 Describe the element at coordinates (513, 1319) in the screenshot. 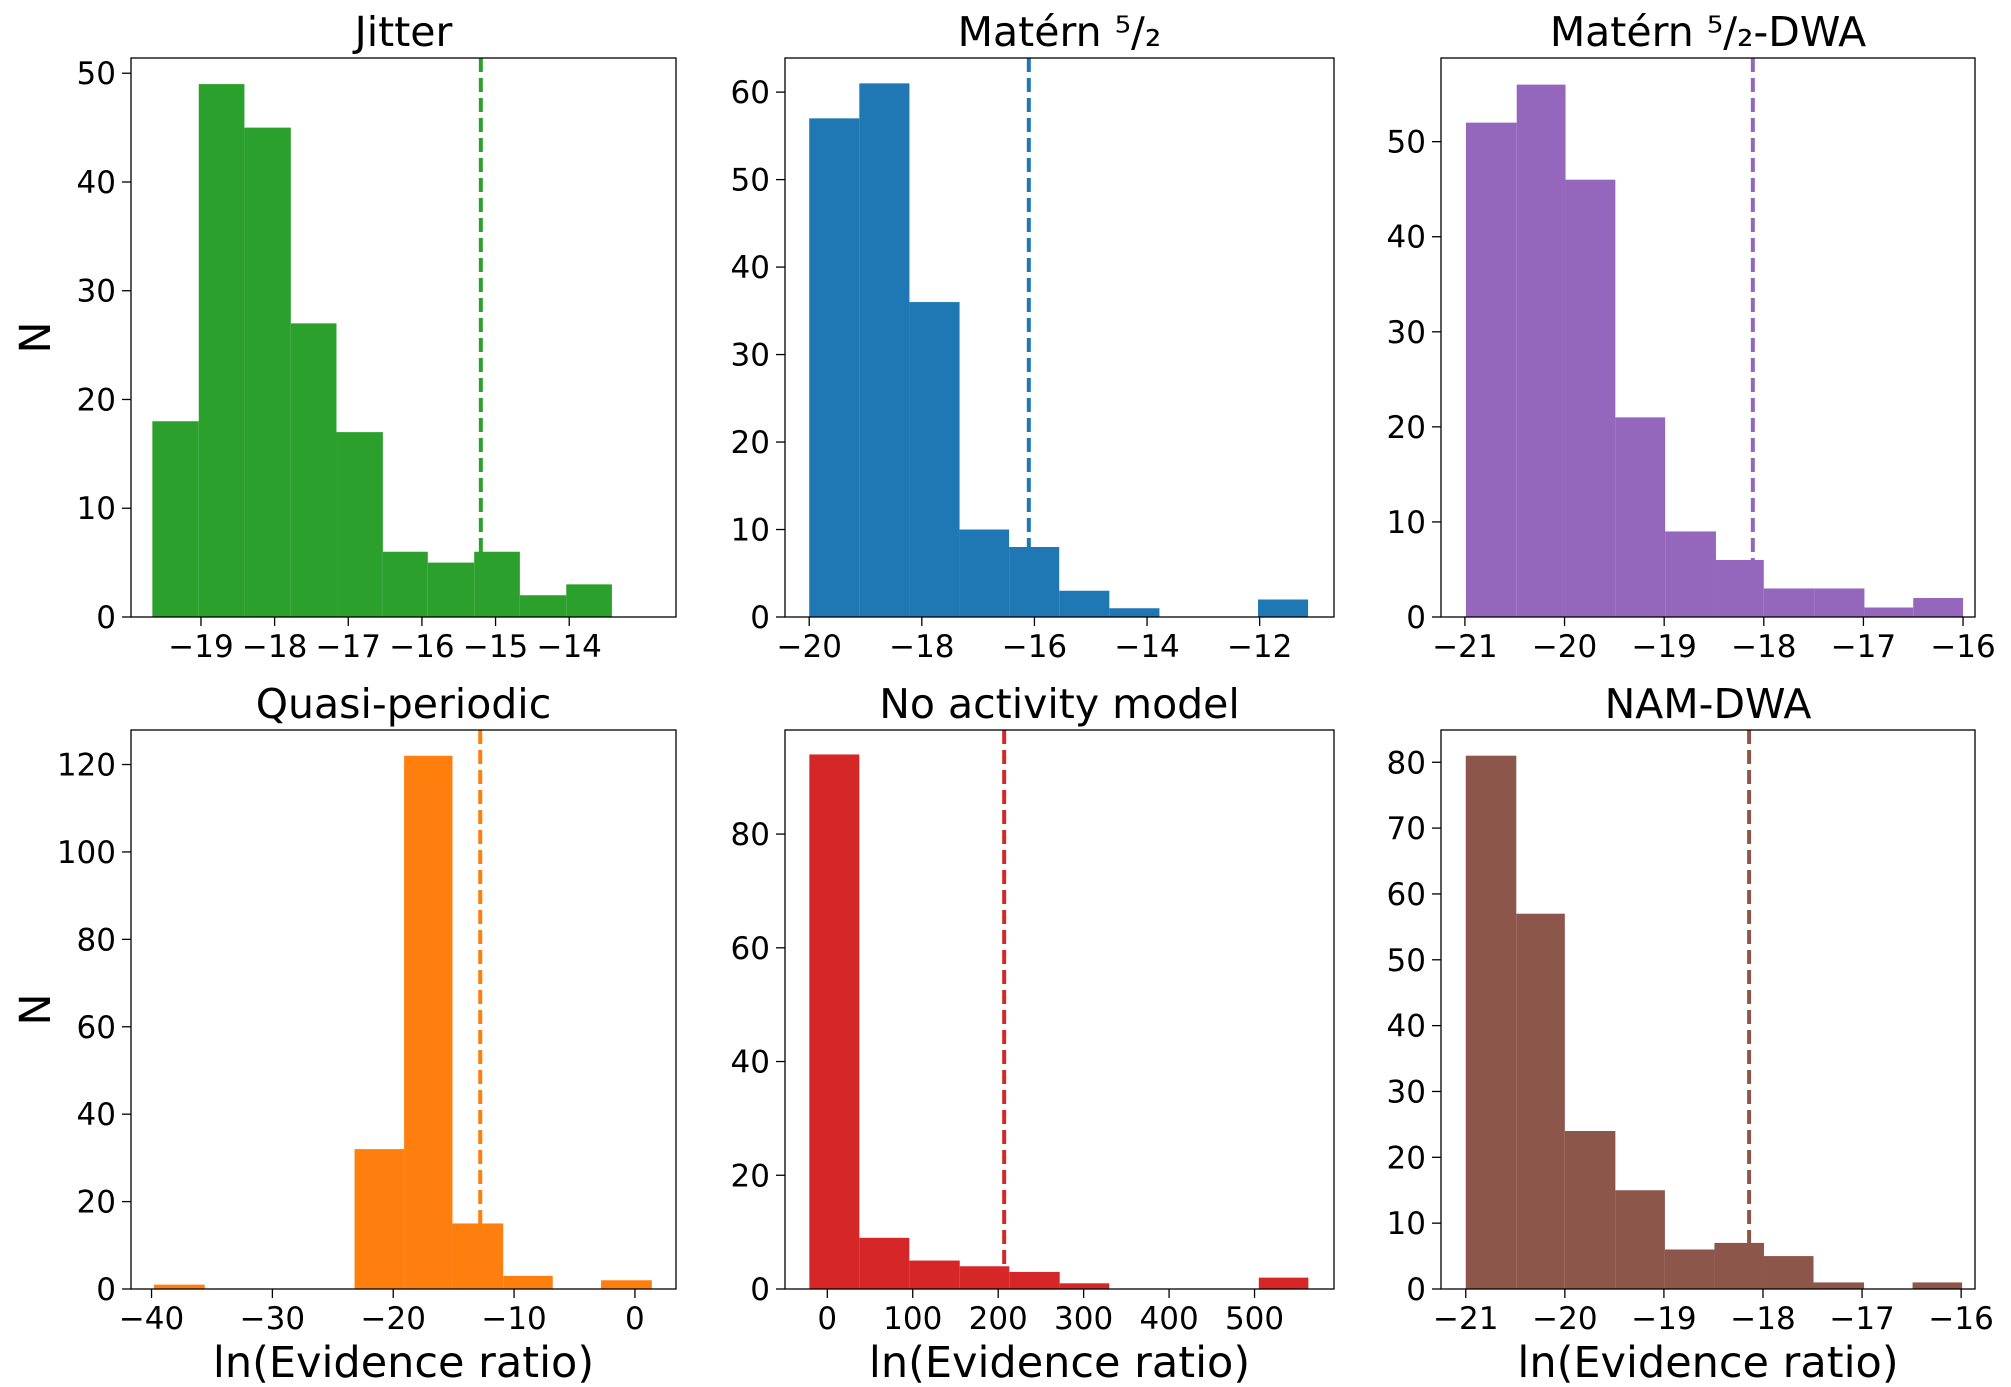

I see `x-tick-label: −10` at that location.